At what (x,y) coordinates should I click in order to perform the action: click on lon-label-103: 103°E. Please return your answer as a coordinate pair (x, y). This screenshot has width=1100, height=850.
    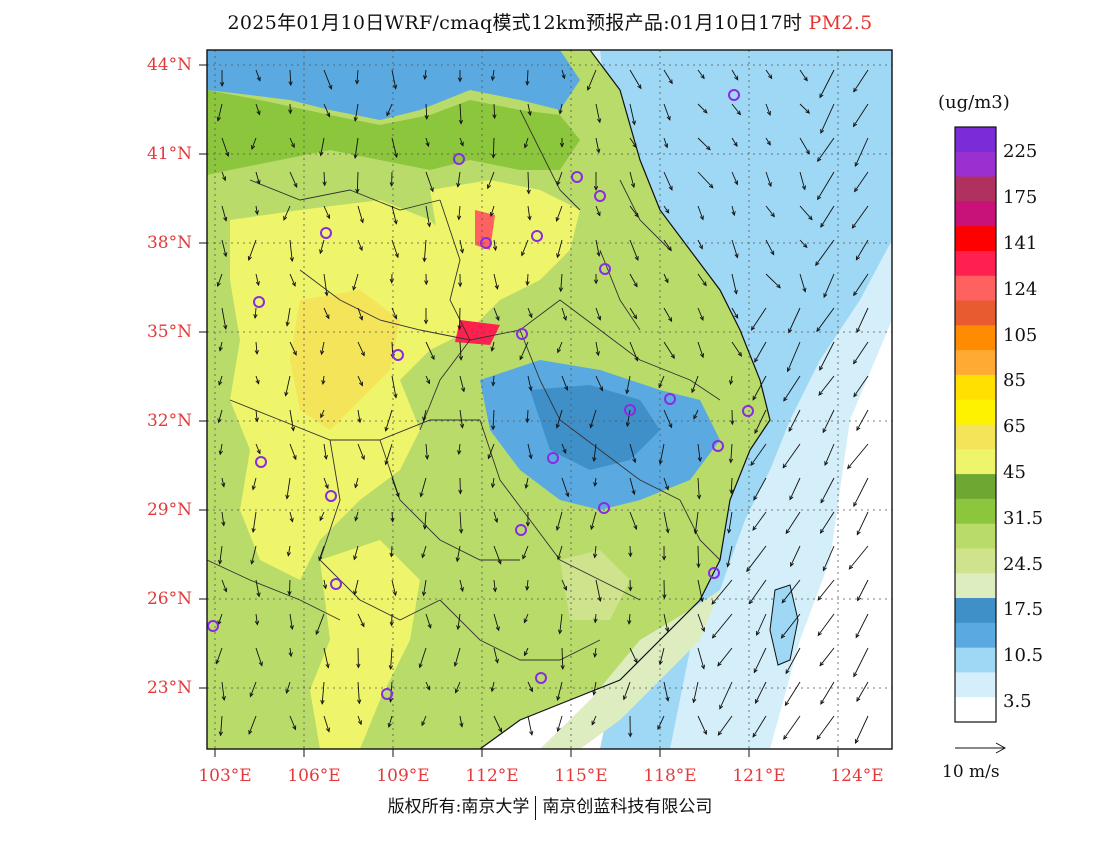
    Looking at the image, I should click on (225, 776).